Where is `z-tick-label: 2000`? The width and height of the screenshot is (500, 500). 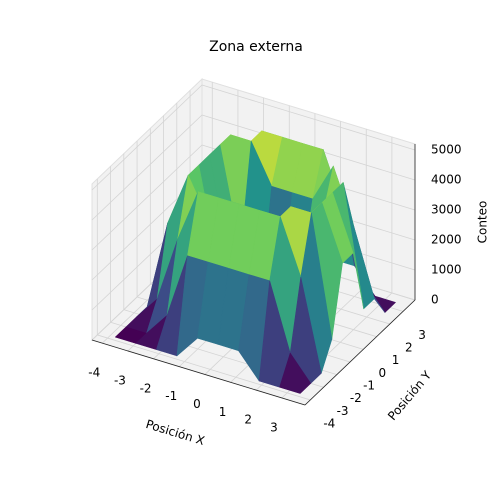
z-tick-label: 2000 is located at coordinates (446, 240).